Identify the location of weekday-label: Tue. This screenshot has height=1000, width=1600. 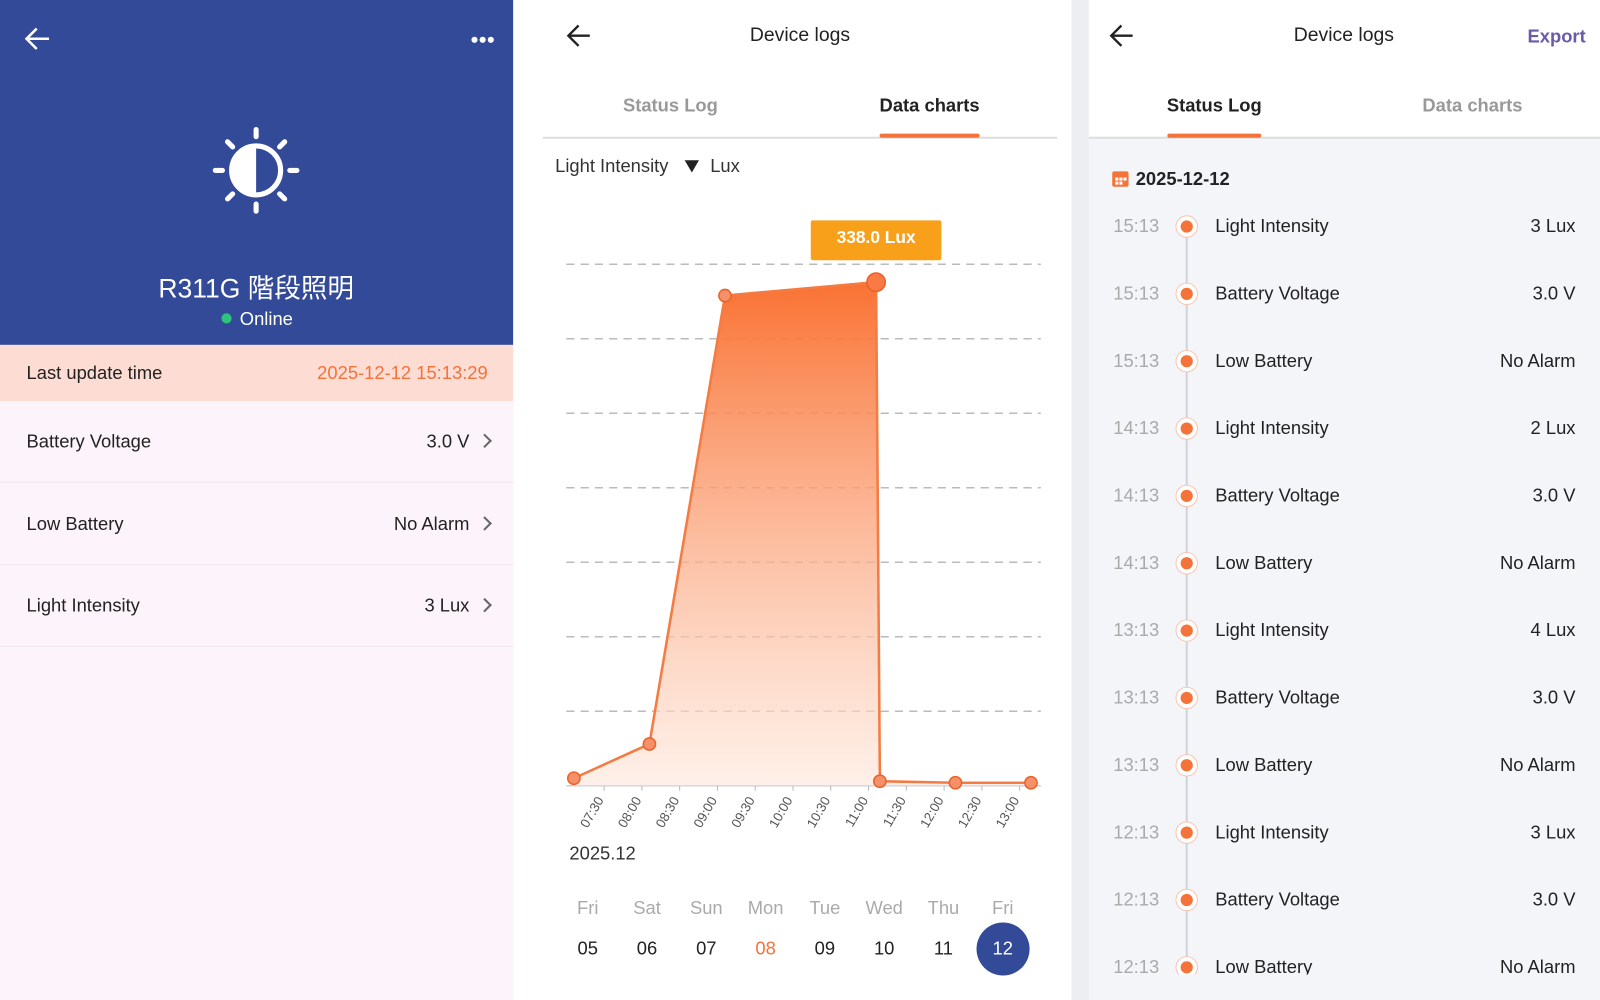
(825, 907).